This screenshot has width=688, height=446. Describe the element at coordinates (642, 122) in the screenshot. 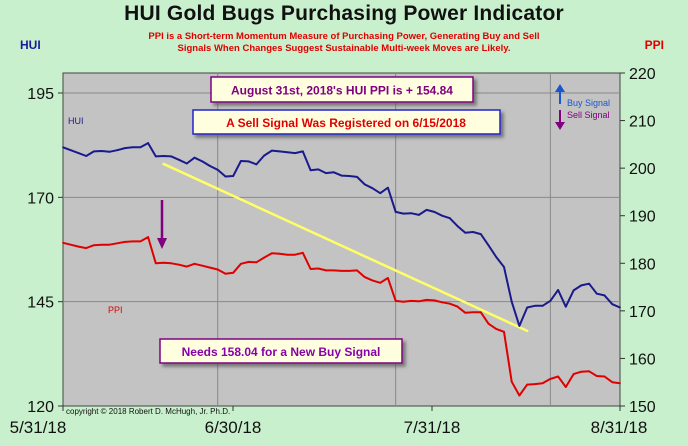

I see `right-tick-label: 210` at that location.